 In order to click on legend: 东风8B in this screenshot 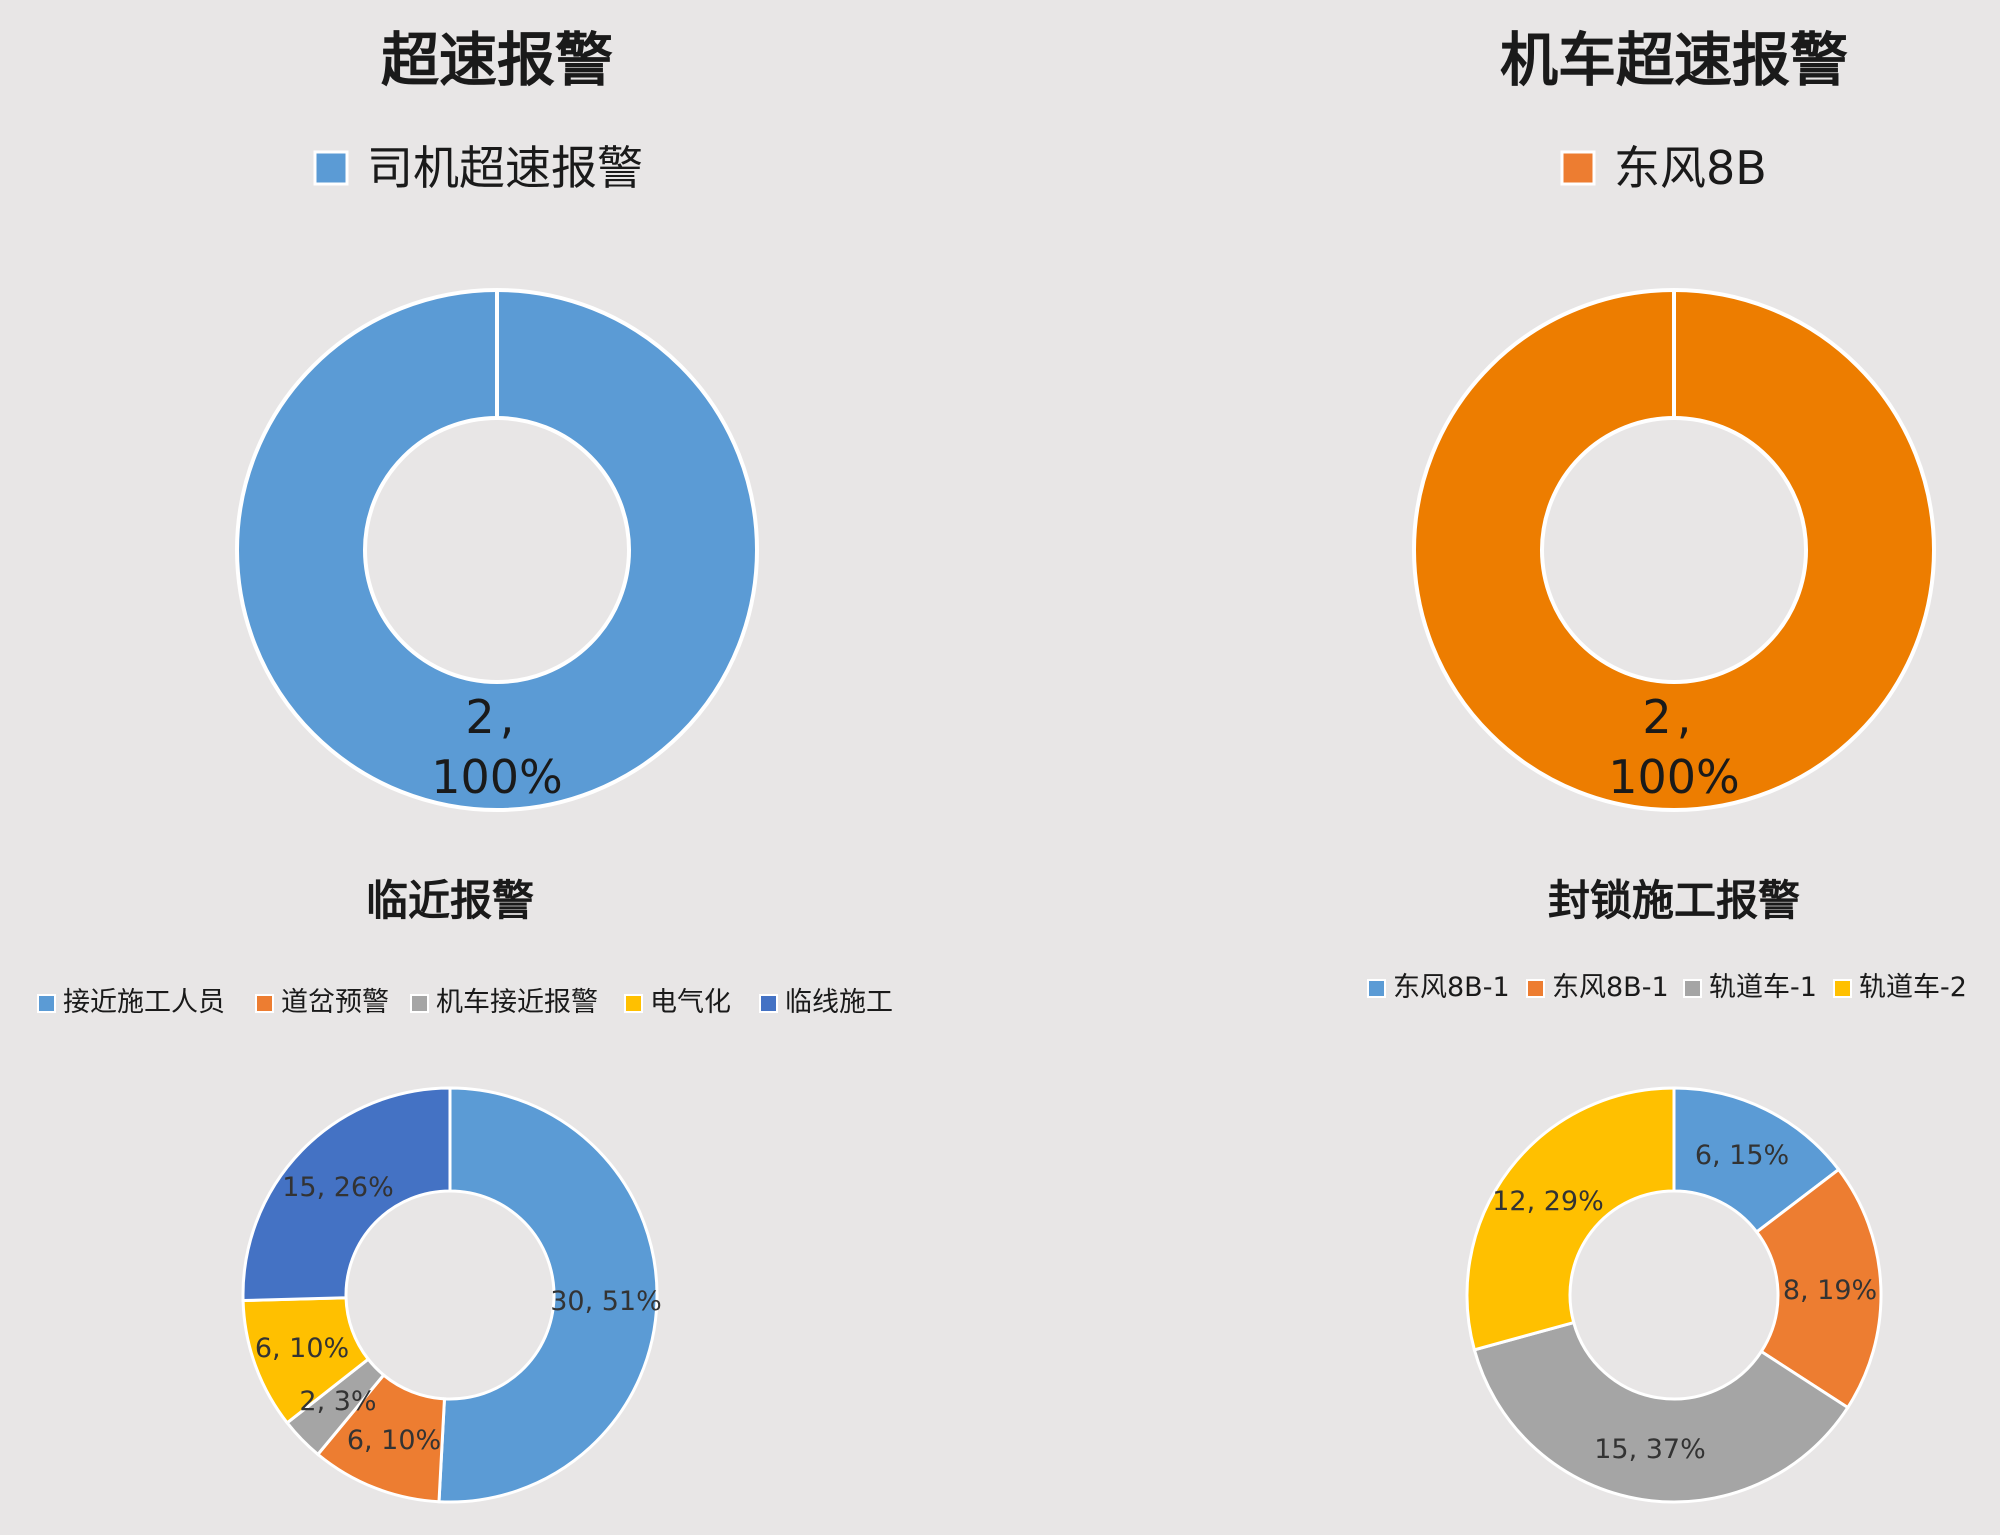, I will do `click(1663, 168)`.